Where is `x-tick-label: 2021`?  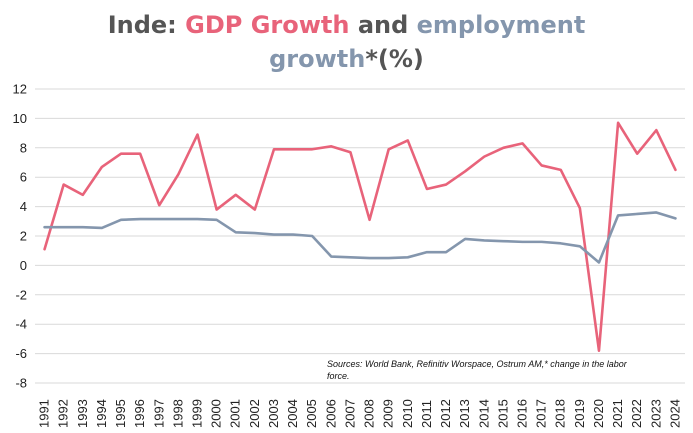 x-tick-label: 2021 is located at coordinates (617, 413).